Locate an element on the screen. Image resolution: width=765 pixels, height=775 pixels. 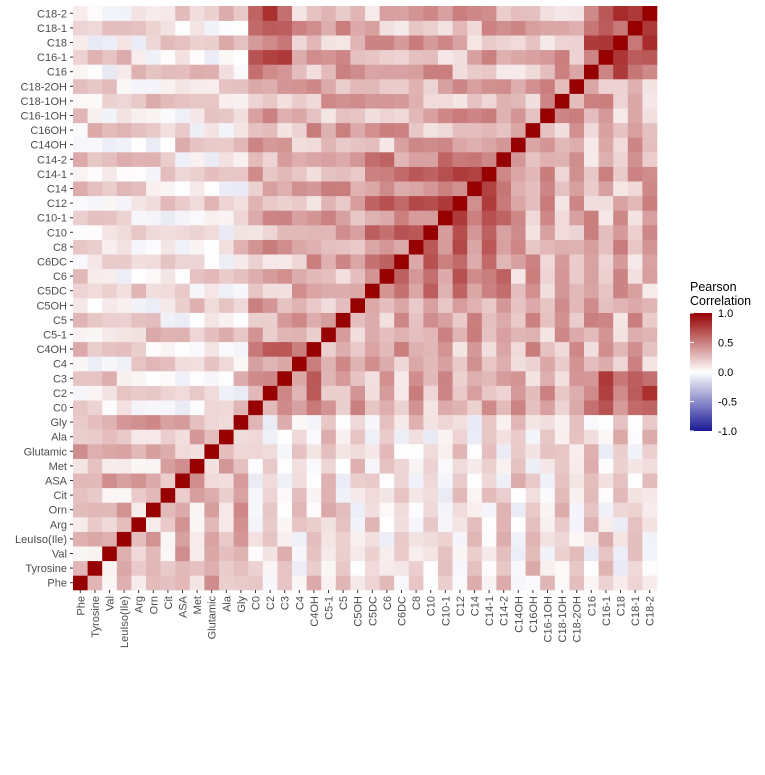
y-tick-label: C4 is located at coordinates (60, 365).